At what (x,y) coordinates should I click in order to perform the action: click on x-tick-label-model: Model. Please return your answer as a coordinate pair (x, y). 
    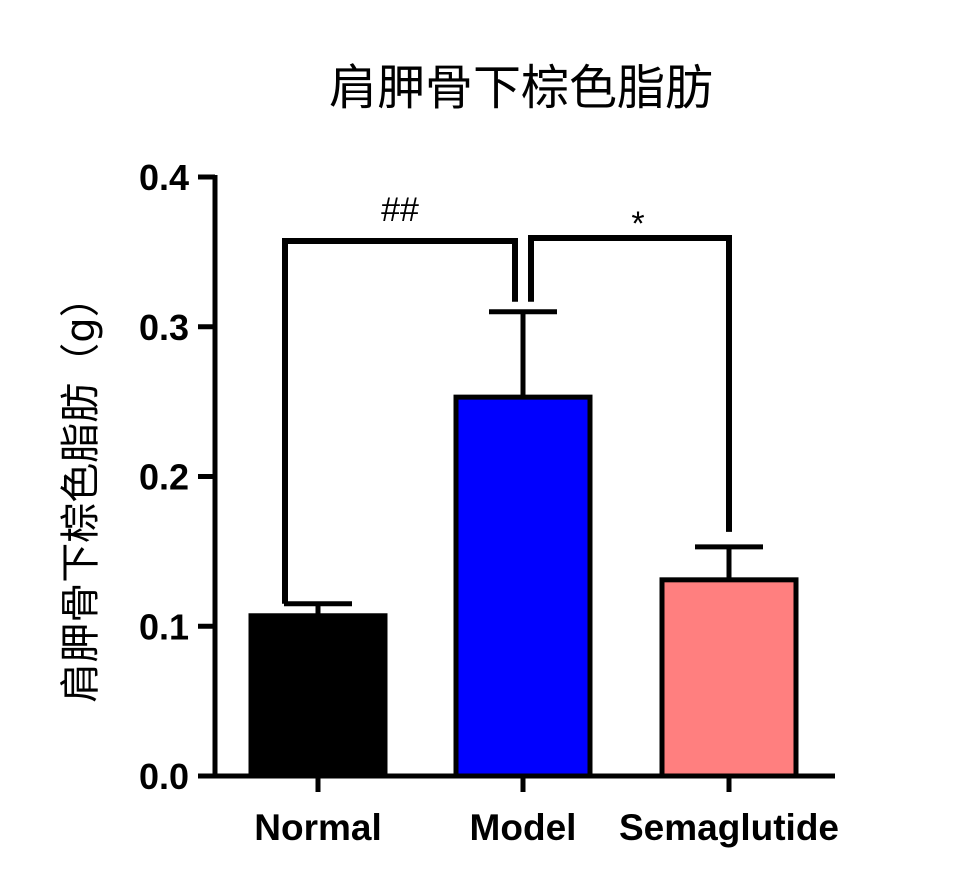
    Looking at the image, I should click on (523, 827).